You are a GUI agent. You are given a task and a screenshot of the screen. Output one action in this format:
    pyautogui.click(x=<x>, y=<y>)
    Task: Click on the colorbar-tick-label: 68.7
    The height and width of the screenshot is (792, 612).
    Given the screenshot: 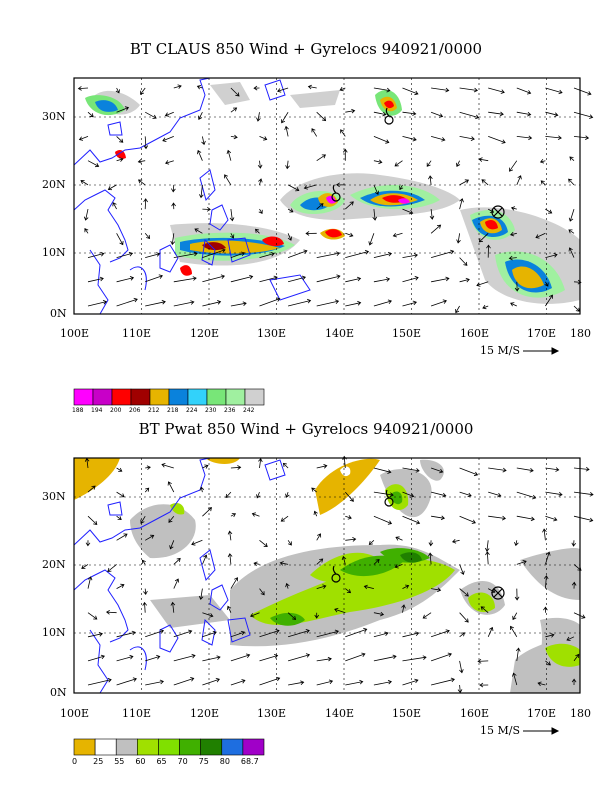 What is the action you would take?
    pyautogui.click(x=249, y=761)
    